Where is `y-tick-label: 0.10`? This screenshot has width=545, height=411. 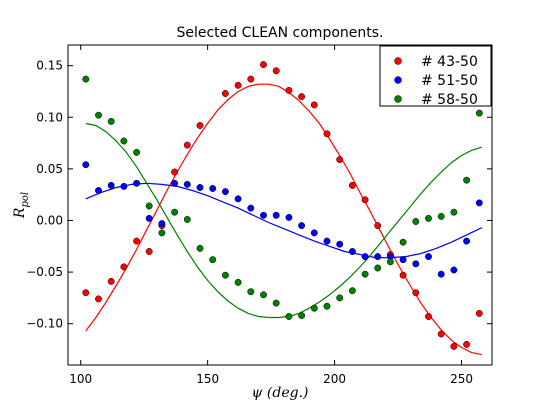
y-tick-label: 0.10 is located at coordinates (49, 117).